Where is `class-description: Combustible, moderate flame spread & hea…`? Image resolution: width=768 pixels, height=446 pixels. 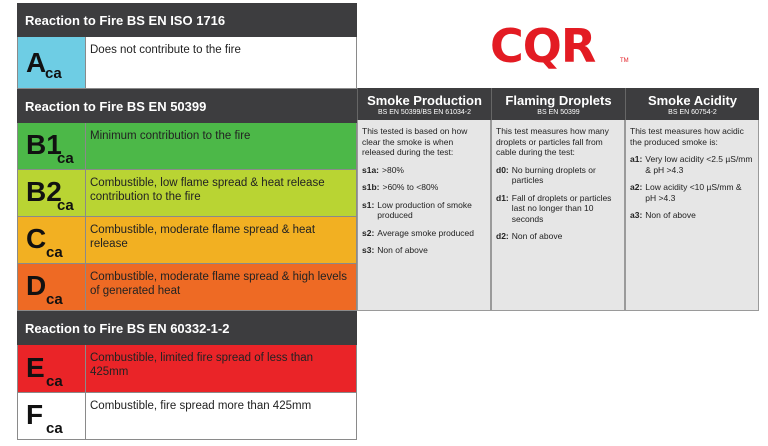
class-description: Combustible, moderate flame spread & hea… is located at coordinates (203, 237).